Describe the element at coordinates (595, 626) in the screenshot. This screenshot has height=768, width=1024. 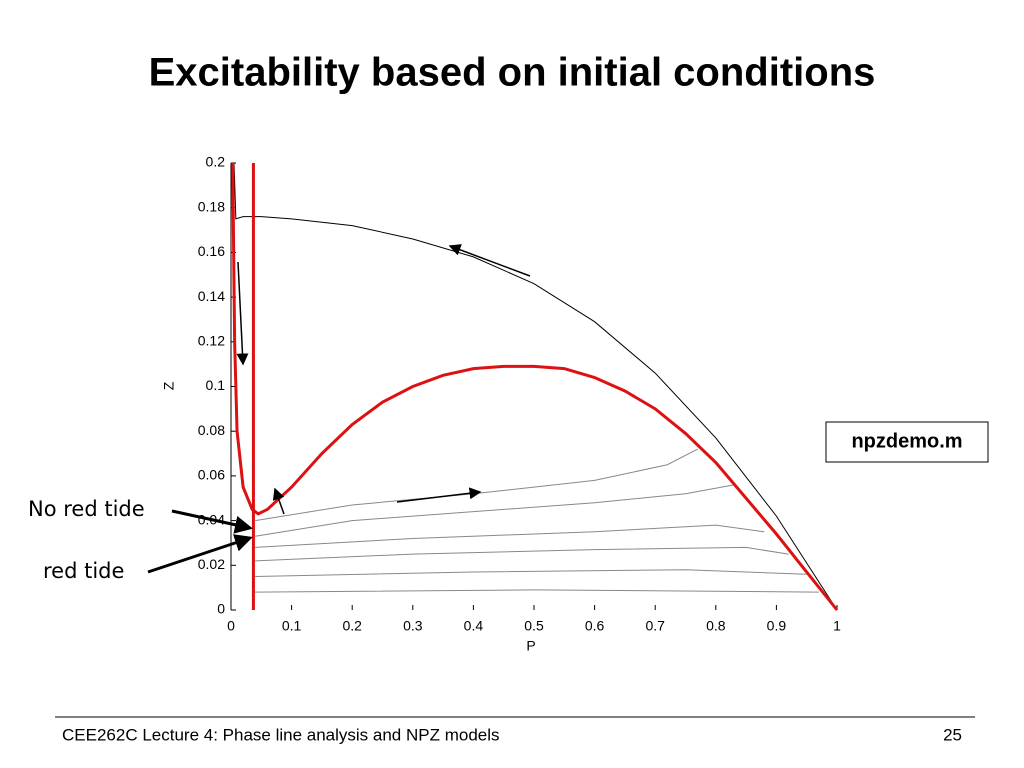
I see `x-tick-label: 0.6` at that location.